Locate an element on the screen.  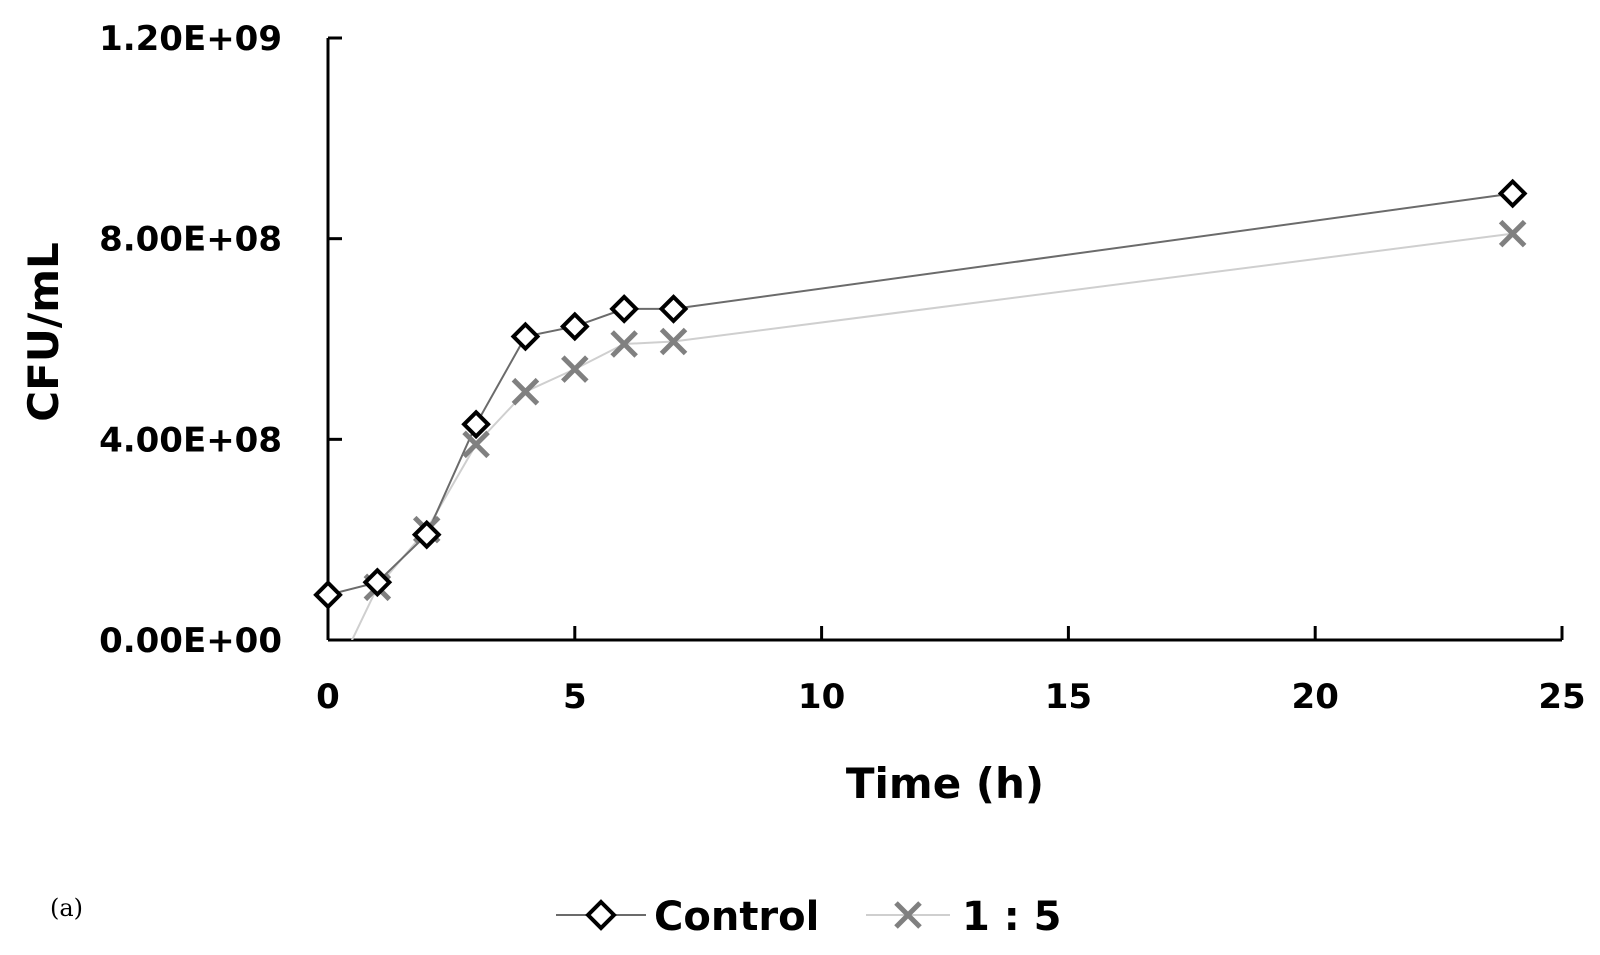
y-tick-label: 1.20E+09 is located at coordinates (190, 39).